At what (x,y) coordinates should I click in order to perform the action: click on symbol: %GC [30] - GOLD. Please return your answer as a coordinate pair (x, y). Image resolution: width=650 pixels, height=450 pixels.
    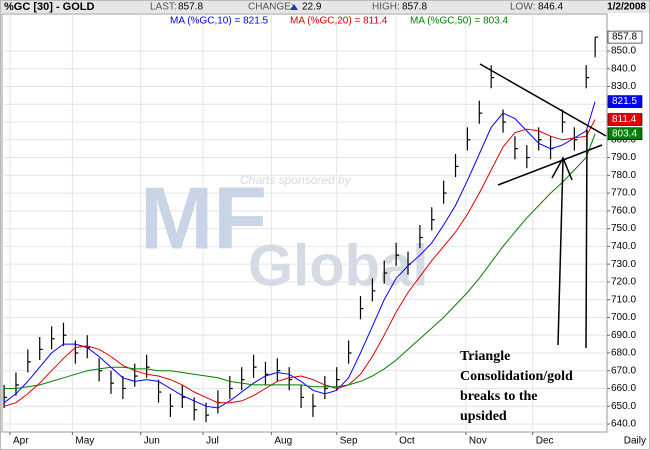
    Looking at the image, I should click on (49, 7).